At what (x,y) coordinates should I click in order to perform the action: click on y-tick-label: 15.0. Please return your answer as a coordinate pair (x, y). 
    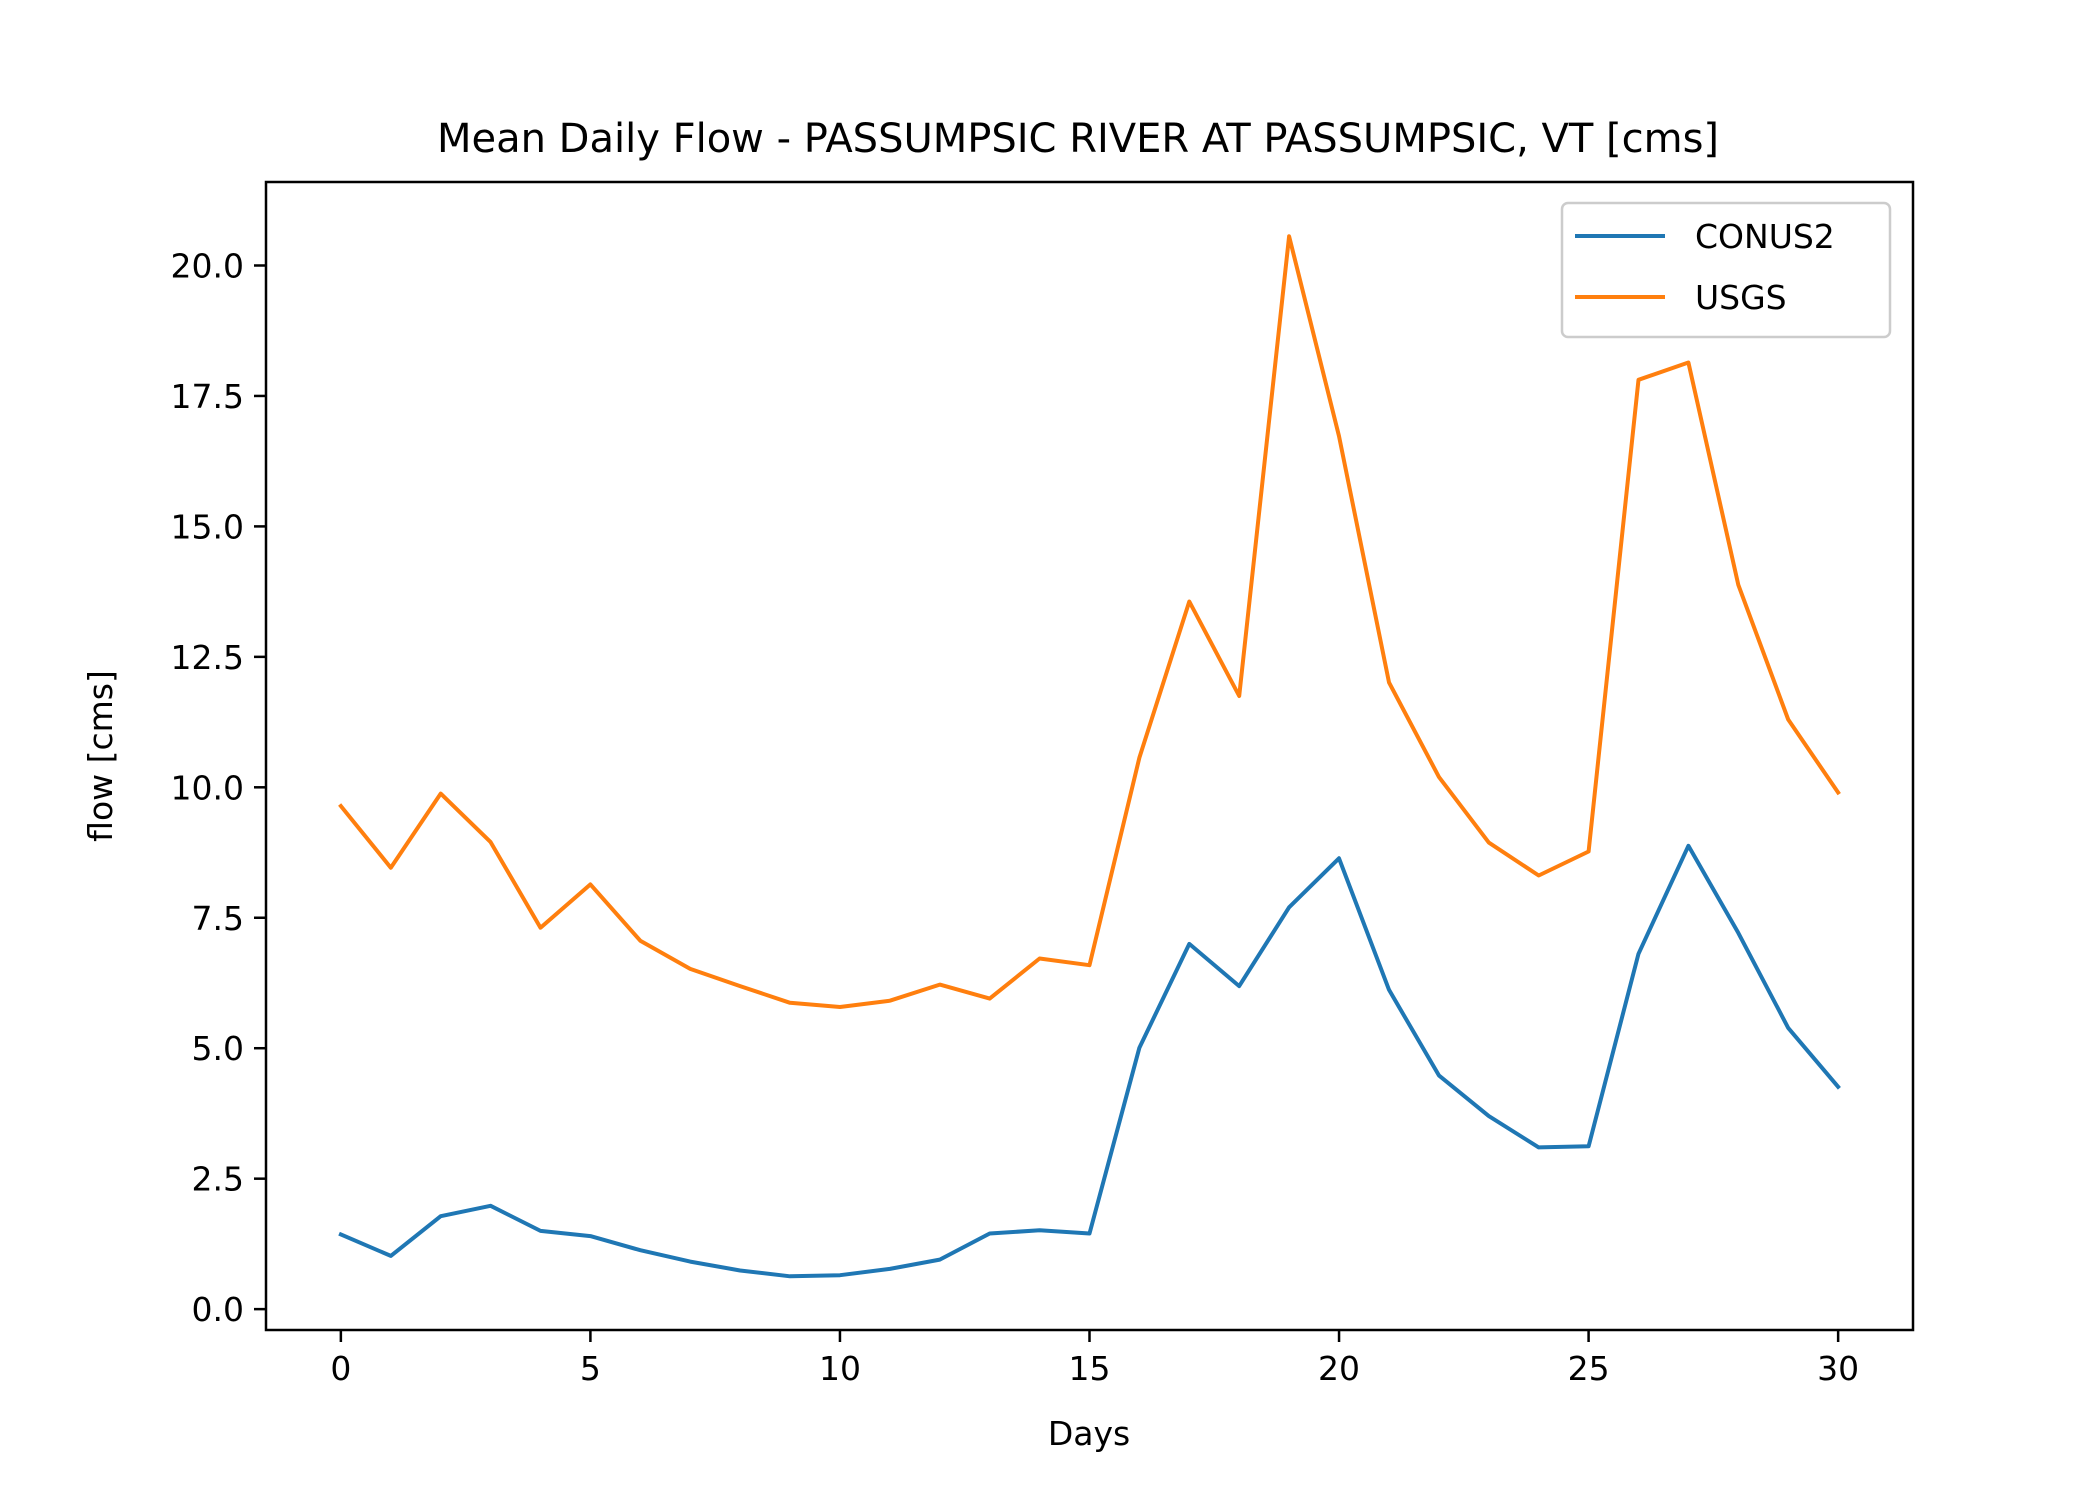
    Looking at the image, I should click on (207, 526).